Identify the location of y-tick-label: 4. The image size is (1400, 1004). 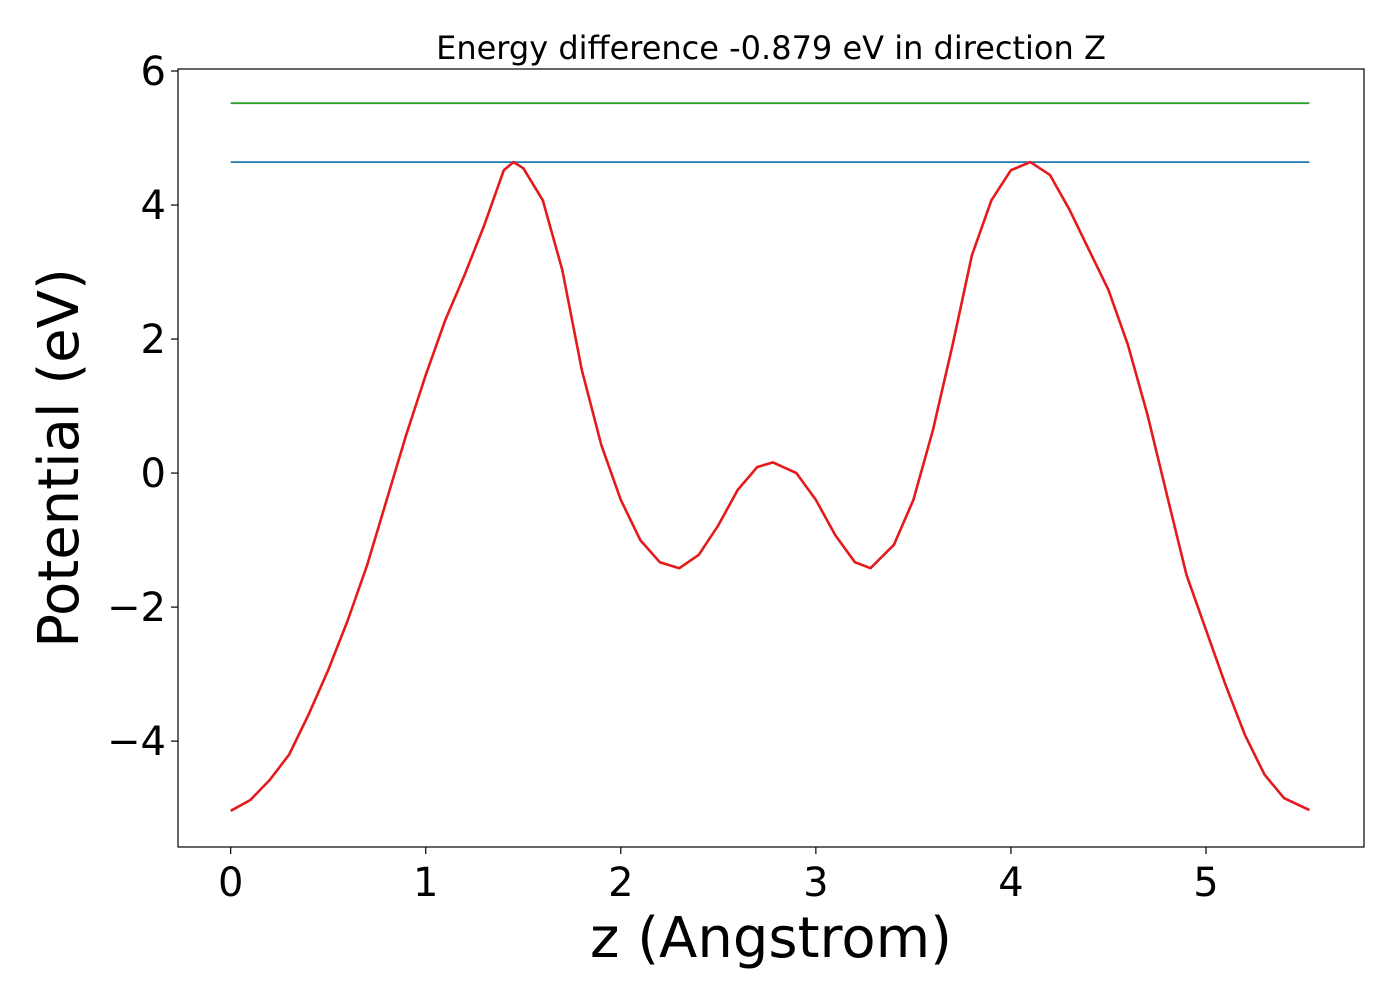
(153, 206).